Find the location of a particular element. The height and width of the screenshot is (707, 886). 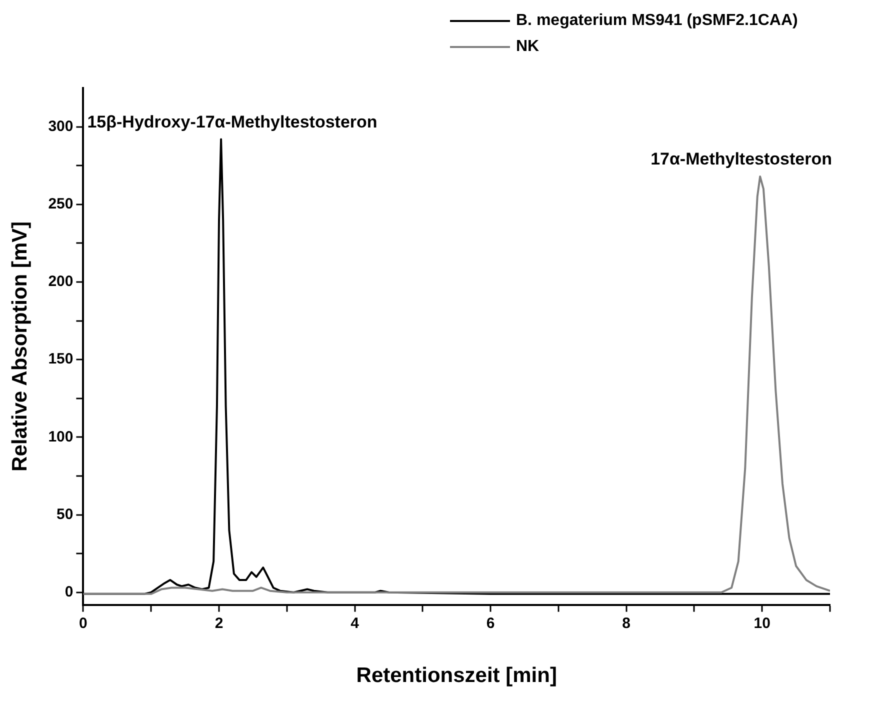

legend-label: B. megaterium MS941 (pSMF2.1CAA) is located at coordinates (657, 21).